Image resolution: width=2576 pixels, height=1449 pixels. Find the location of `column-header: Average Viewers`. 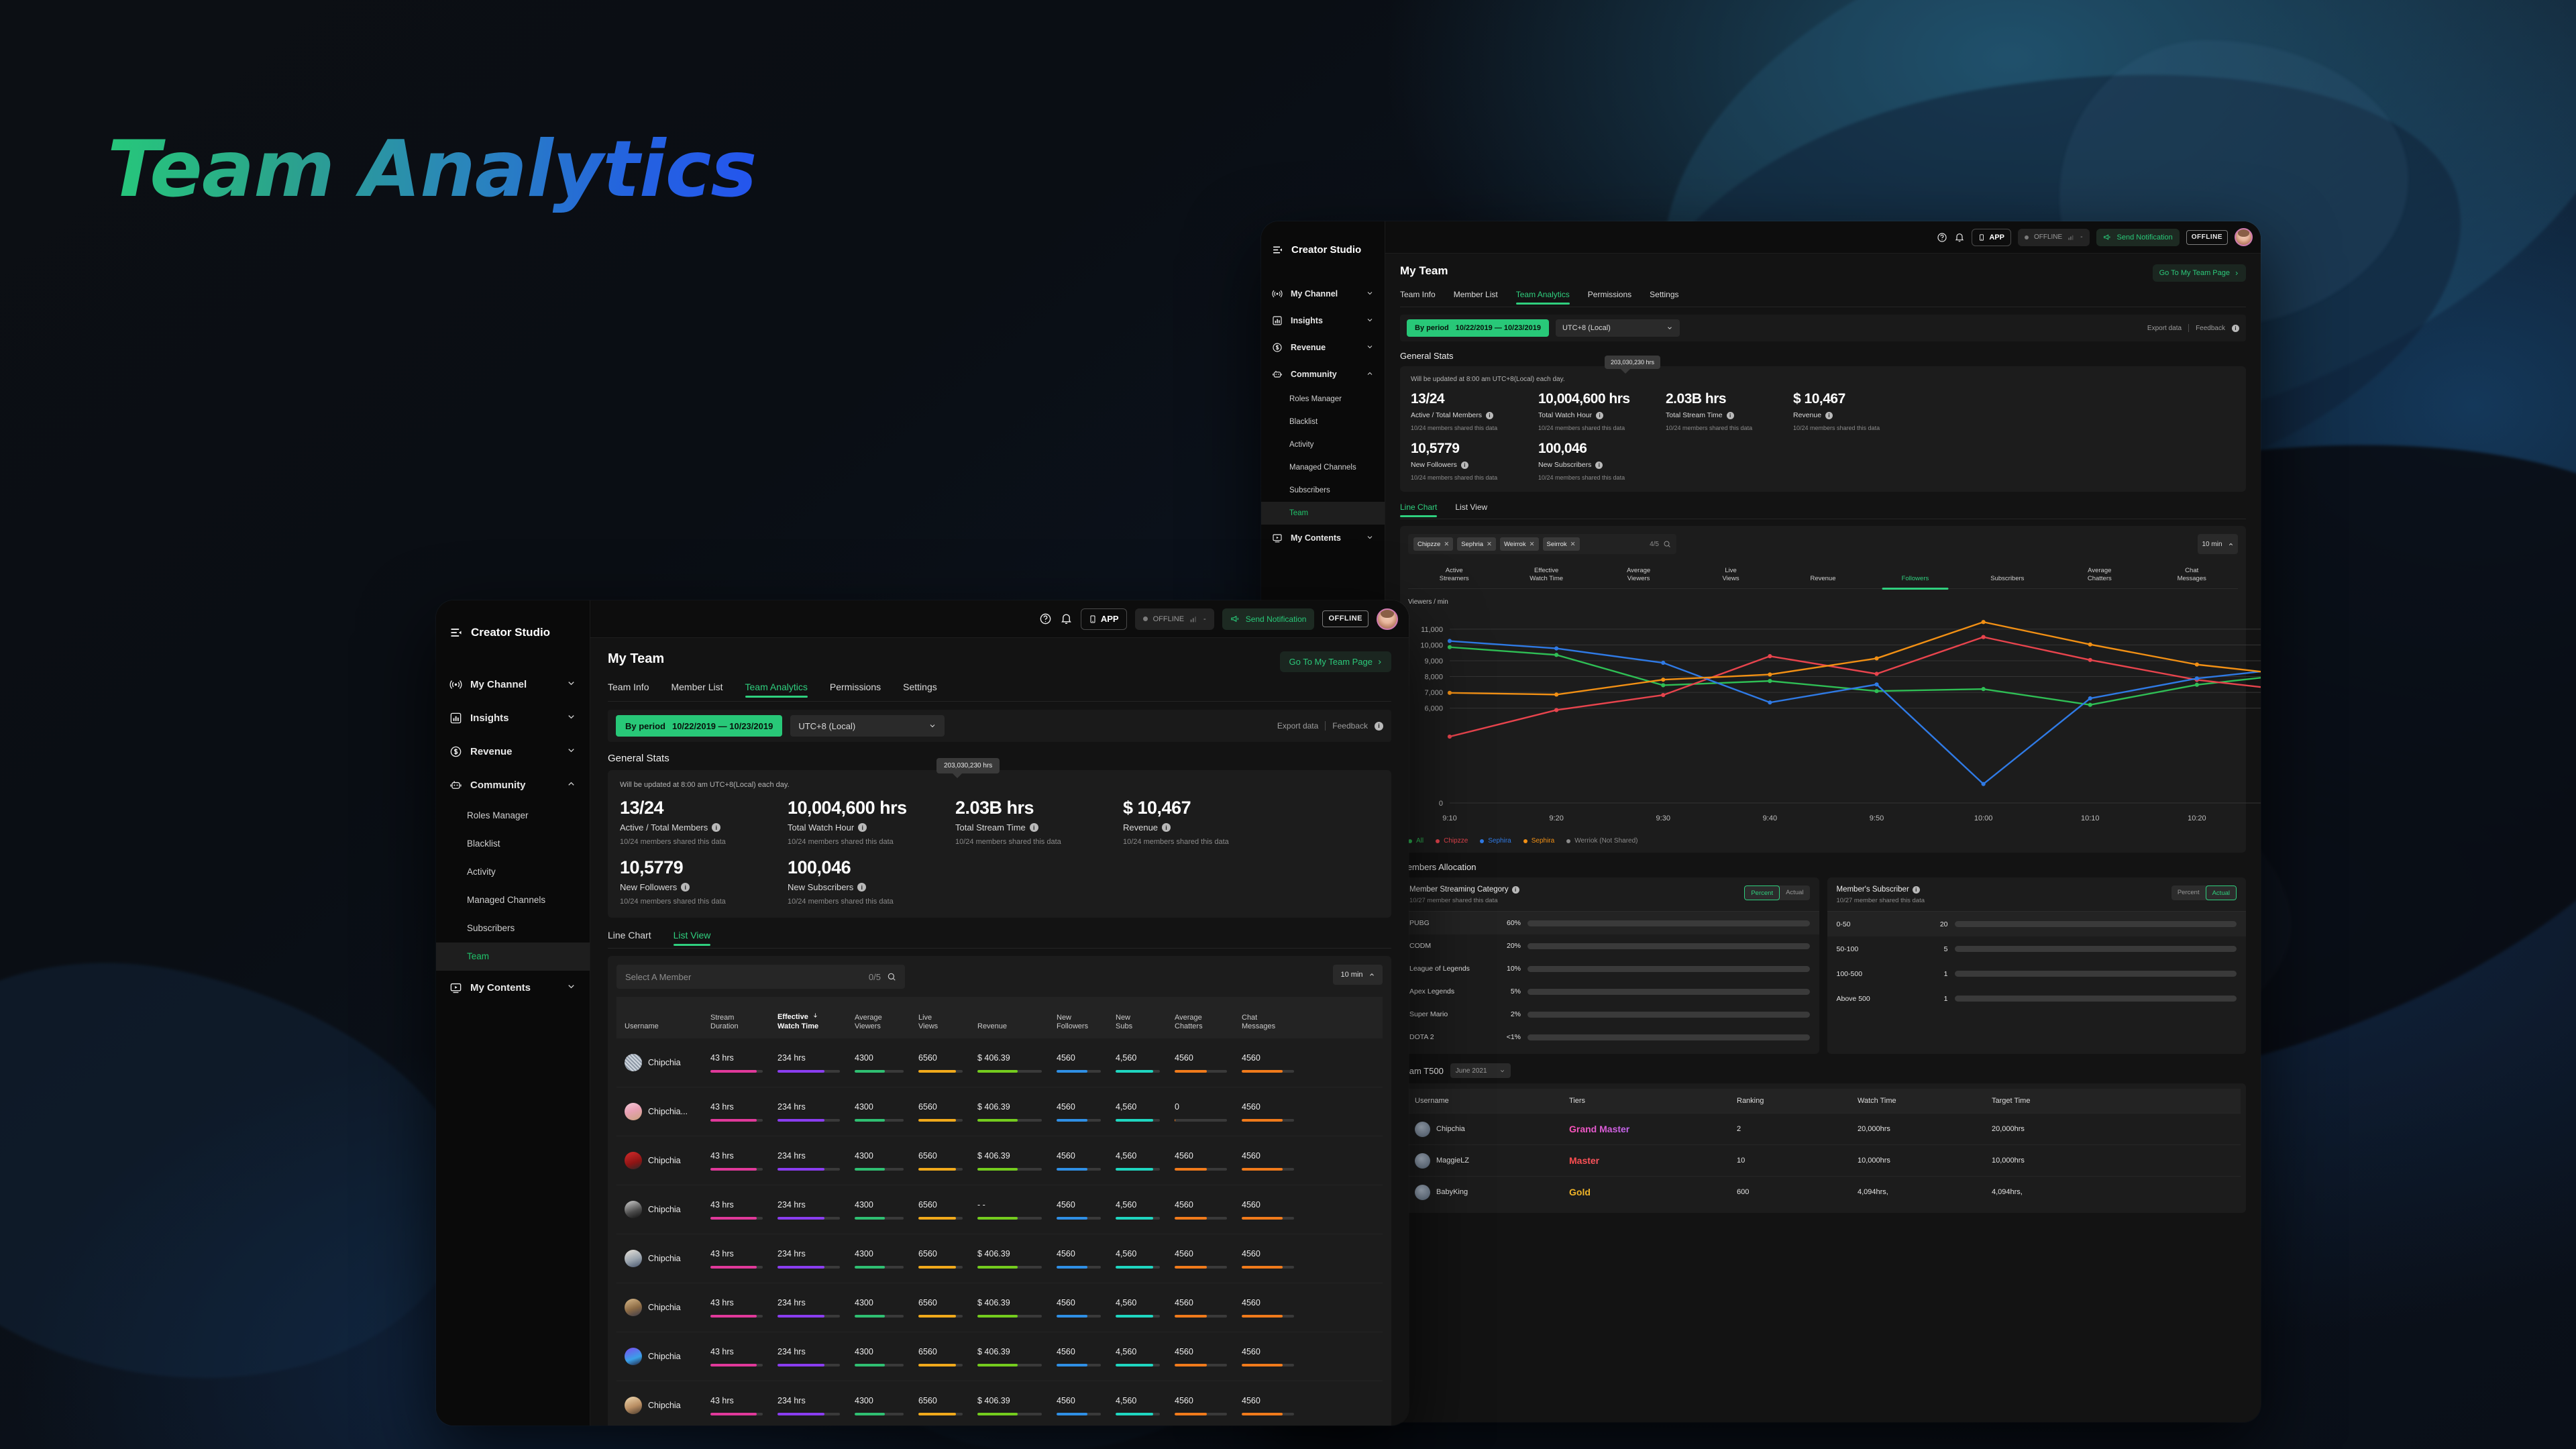

column-header: Average Viewers is located at coordinates (868, 1022).